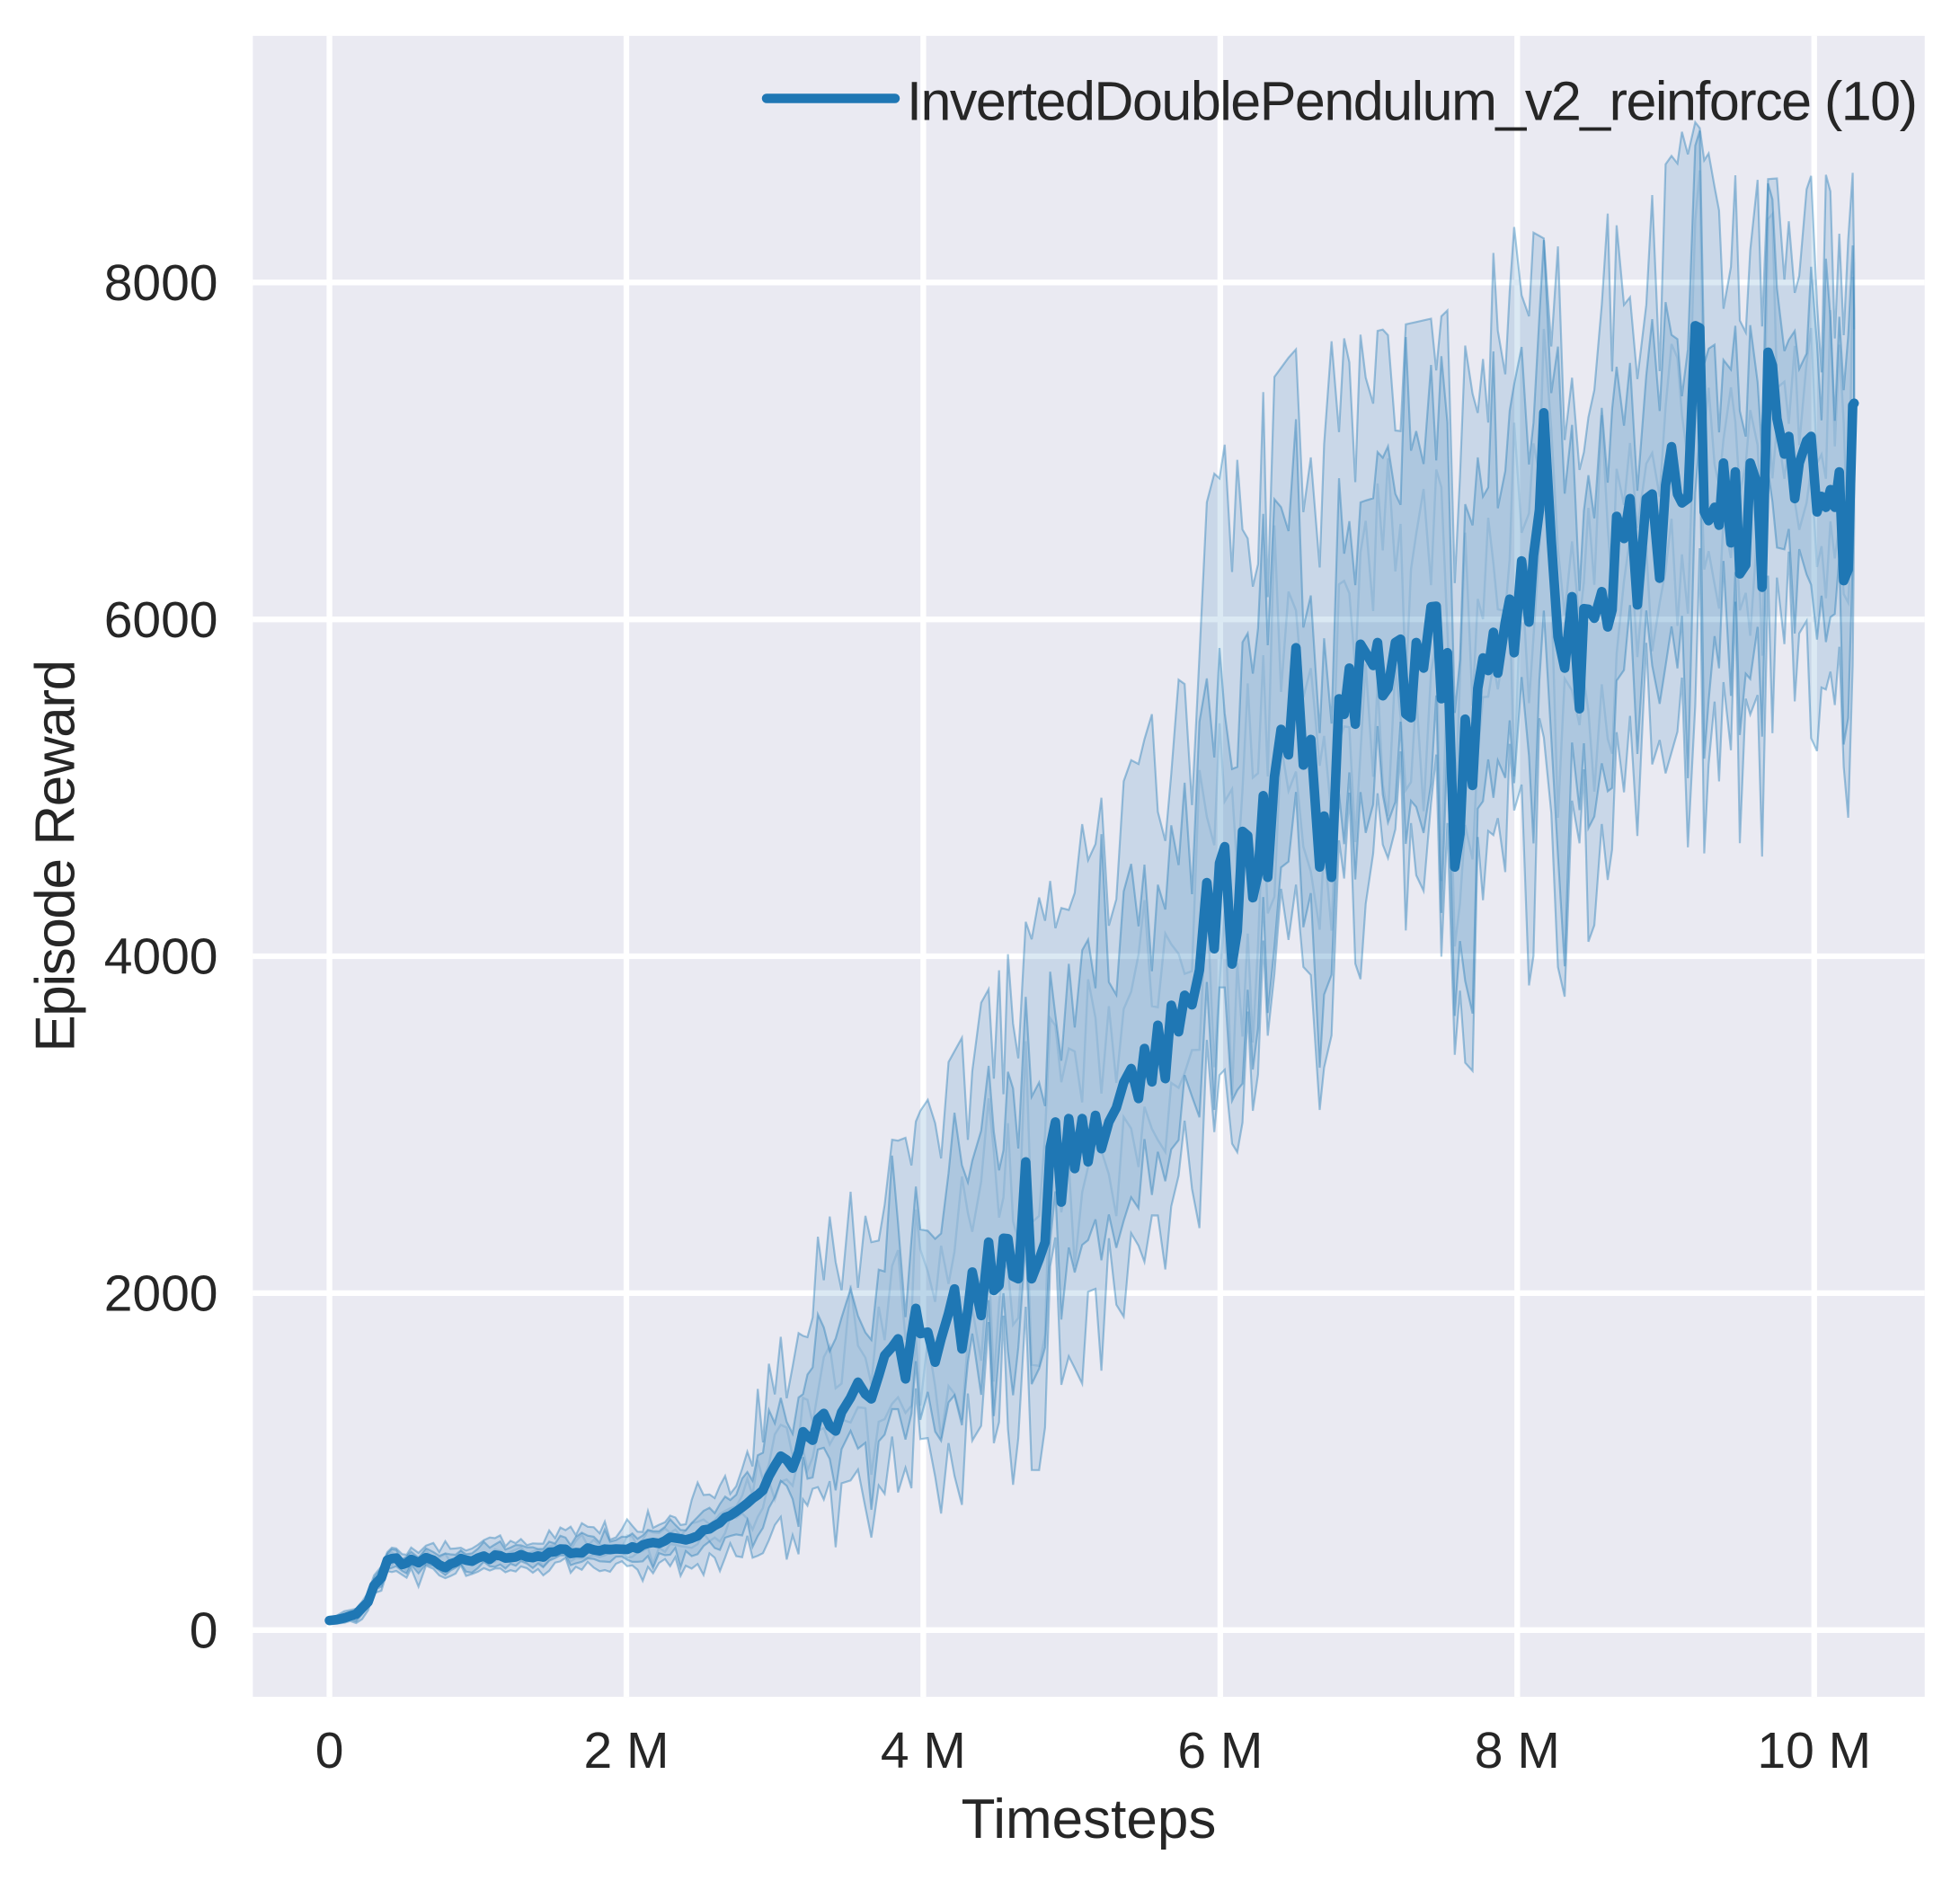  Describe the element at coordinates (1220, 1750) in the screenshot. I see `svg-text: 6 M` at that location.